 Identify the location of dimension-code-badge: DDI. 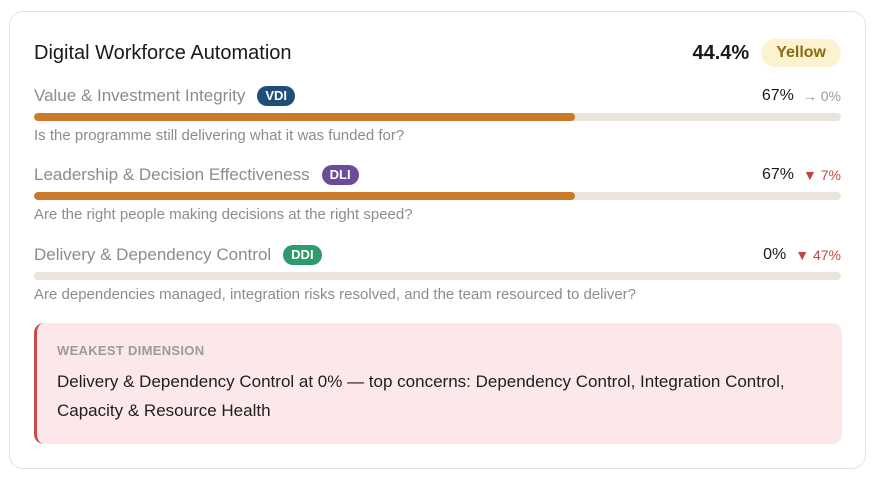
(302, 255).